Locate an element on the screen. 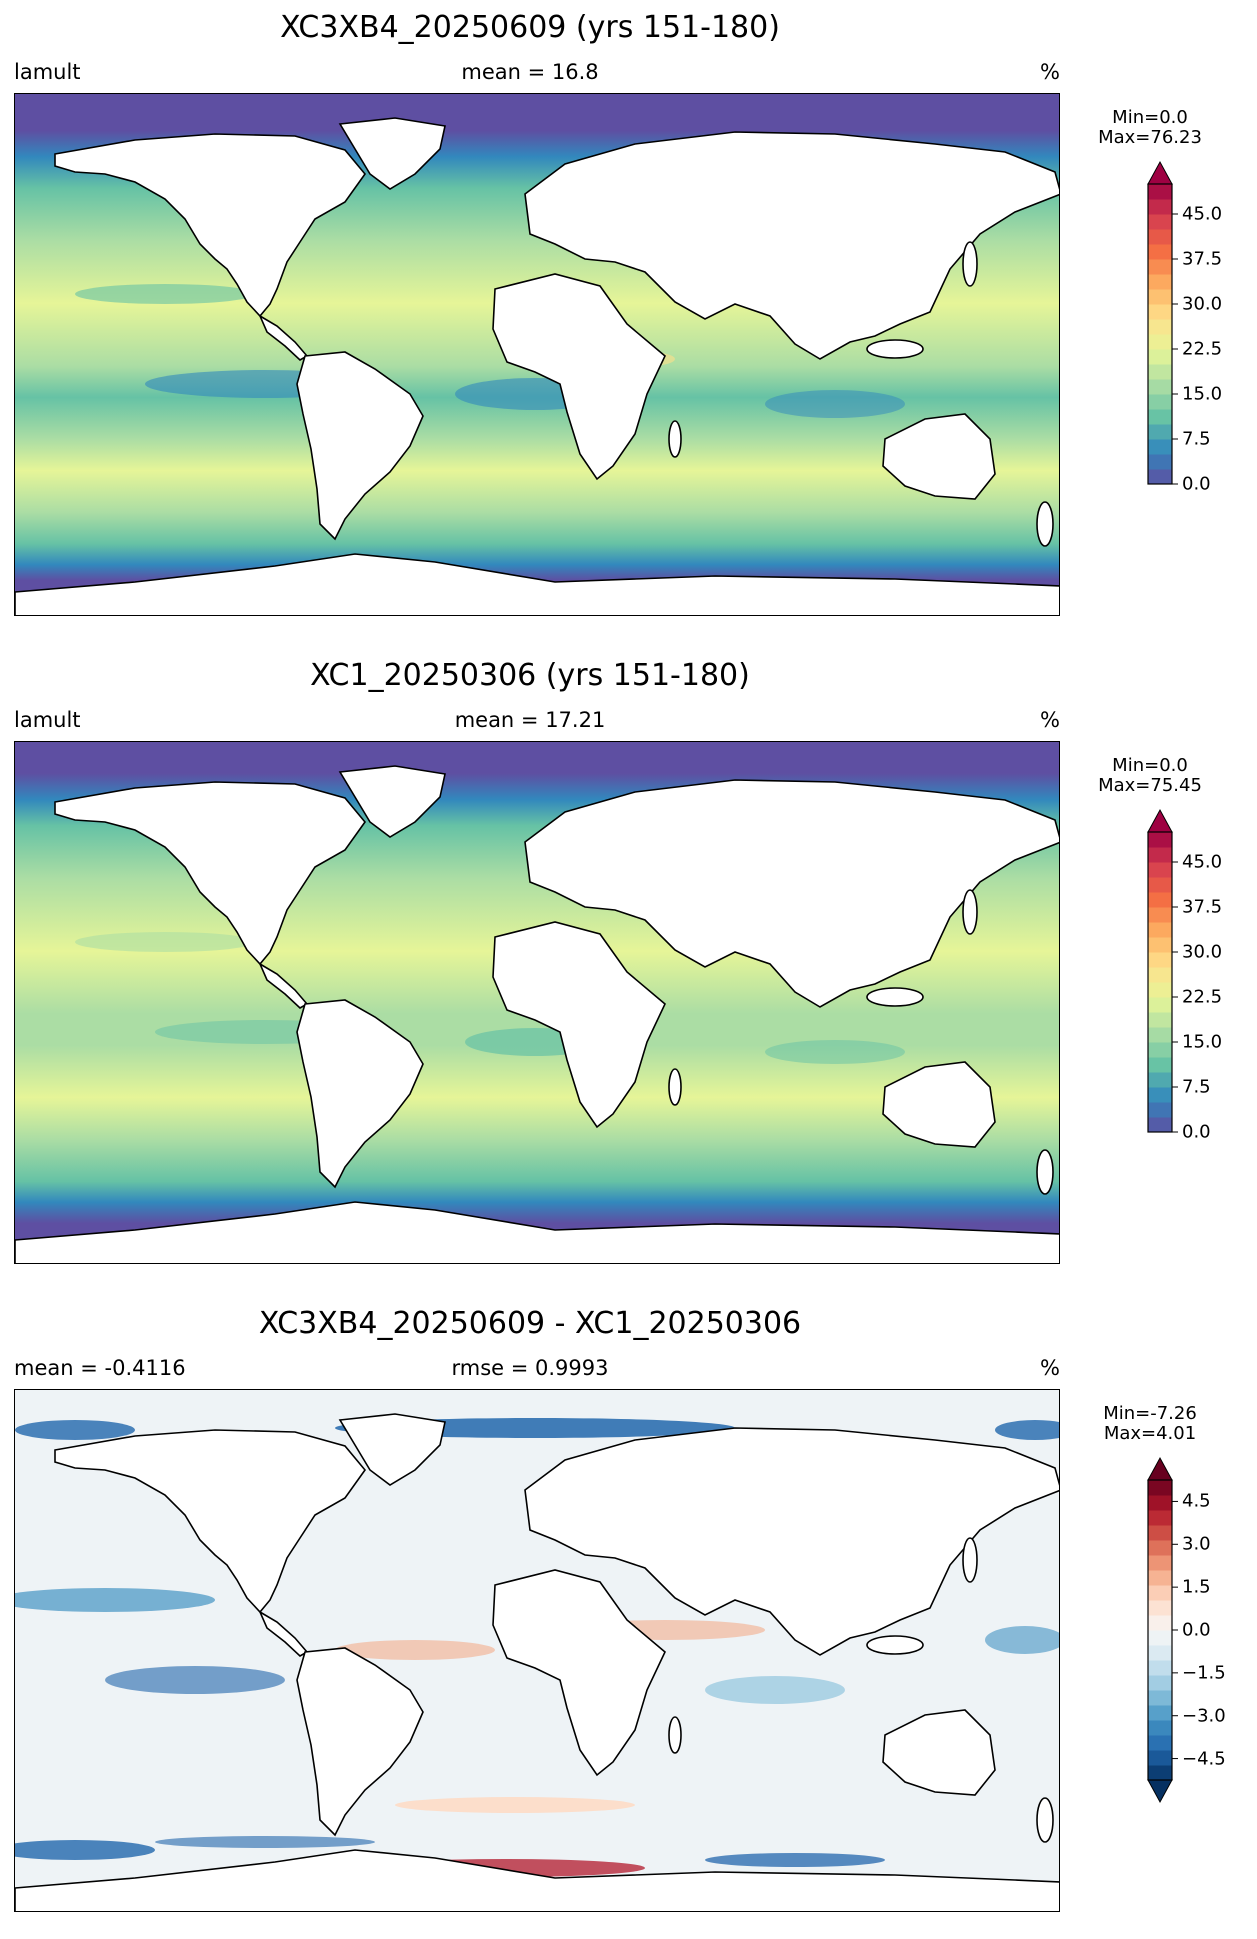 The height and width of the screenshot is (1939, 1257). colorbar-tick-label: −1.5 is located at coordinates (1204, 1673).